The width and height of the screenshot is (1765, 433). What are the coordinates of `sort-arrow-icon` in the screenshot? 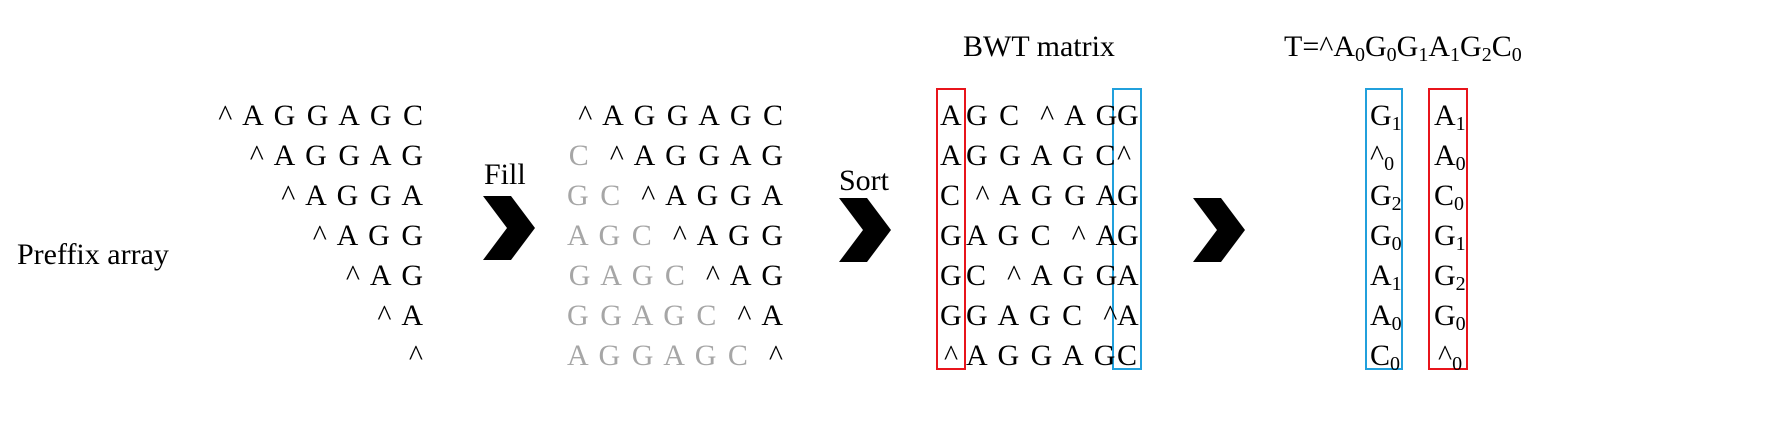 It's located at (865, 230).